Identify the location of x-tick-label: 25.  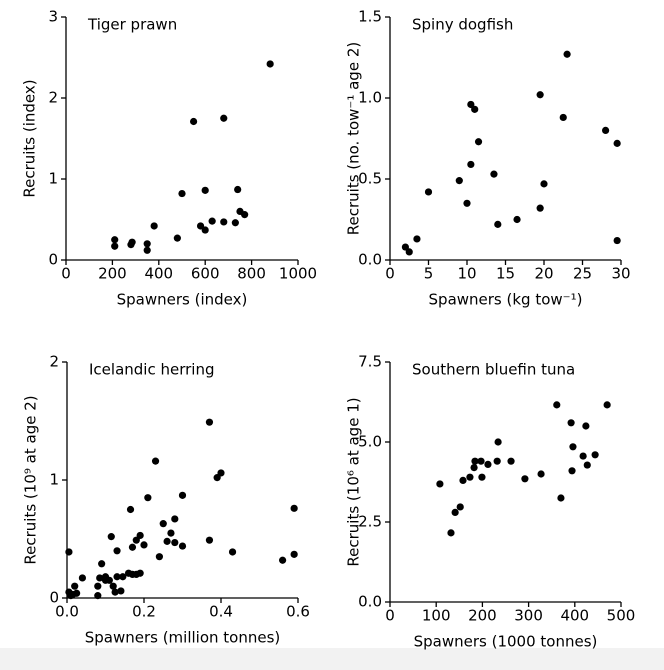
(582, 274).